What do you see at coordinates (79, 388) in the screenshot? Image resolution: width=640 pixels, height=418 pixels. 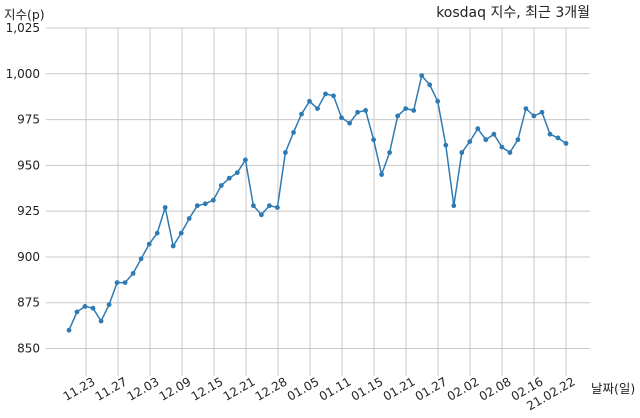 I see `x-tick-label: 11.23` at bounding box center [79, 388].